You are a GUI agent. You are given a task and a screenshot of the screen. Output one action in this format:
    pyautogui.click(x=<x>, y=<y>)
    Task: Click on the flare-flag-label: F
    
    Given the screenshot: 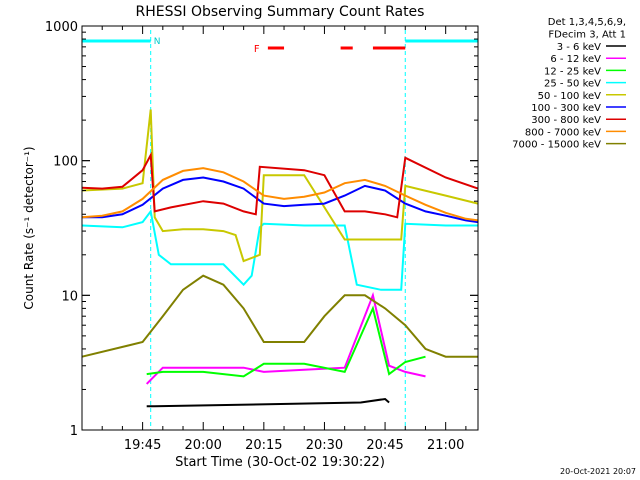 What is the action you would take?
    pyautogui.click(x=257, y=49)
    